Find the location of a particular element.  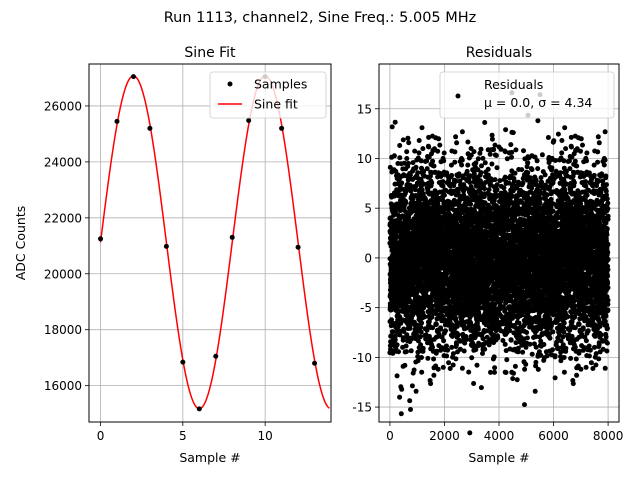

legend-samples-label: Samples is located at coordinates (280, 84).